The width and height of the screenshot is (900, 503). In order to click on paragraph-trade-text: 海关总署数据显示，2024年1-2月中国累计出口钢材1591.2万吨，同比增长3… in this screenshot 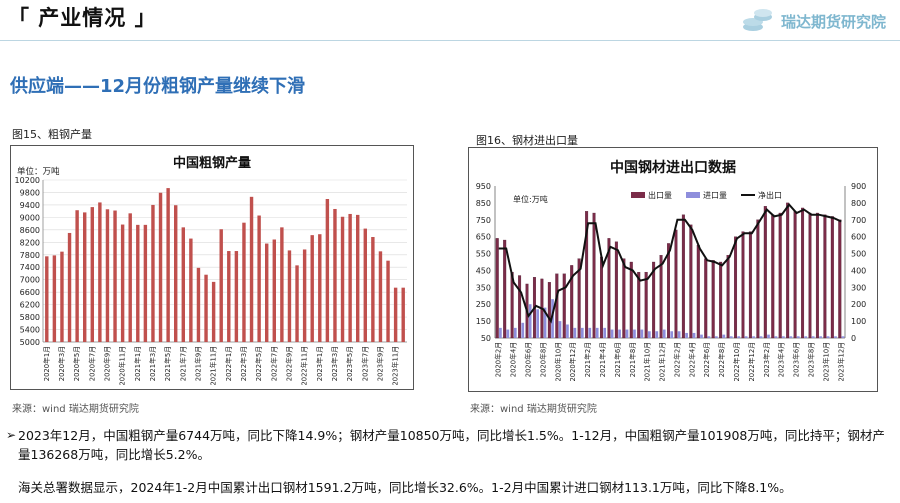, I will do `click(405, 487)`.